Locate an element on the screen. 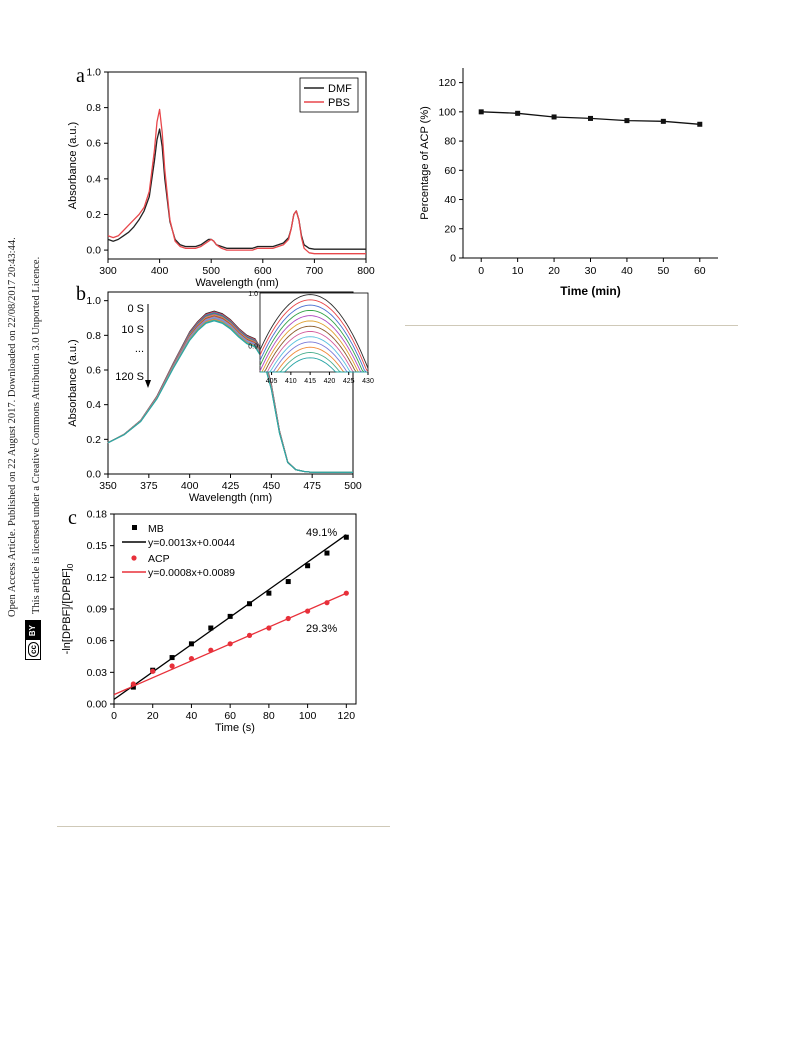  panel-d-xtick-label: 40 is located at coordinates (627, 271).